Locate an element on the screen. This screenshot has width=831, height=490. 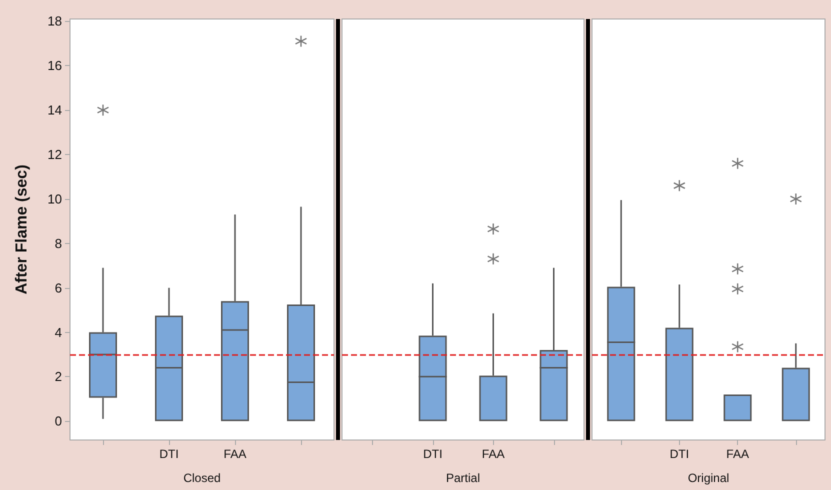
y-tick-label: 4 is located at coordinates (58, 332).